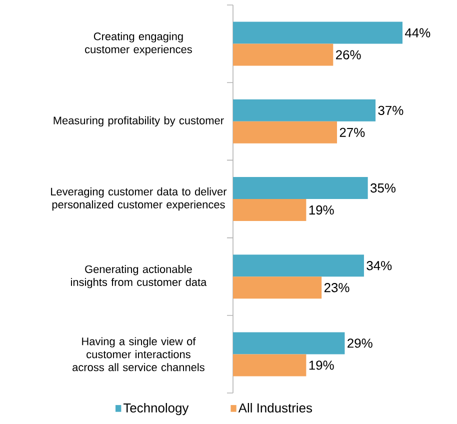 The image size is (457, 424). What do you see at coordinates (391, 110) in the screenshot?
I see `data-label: 37%` at bounding box center [391, 110].